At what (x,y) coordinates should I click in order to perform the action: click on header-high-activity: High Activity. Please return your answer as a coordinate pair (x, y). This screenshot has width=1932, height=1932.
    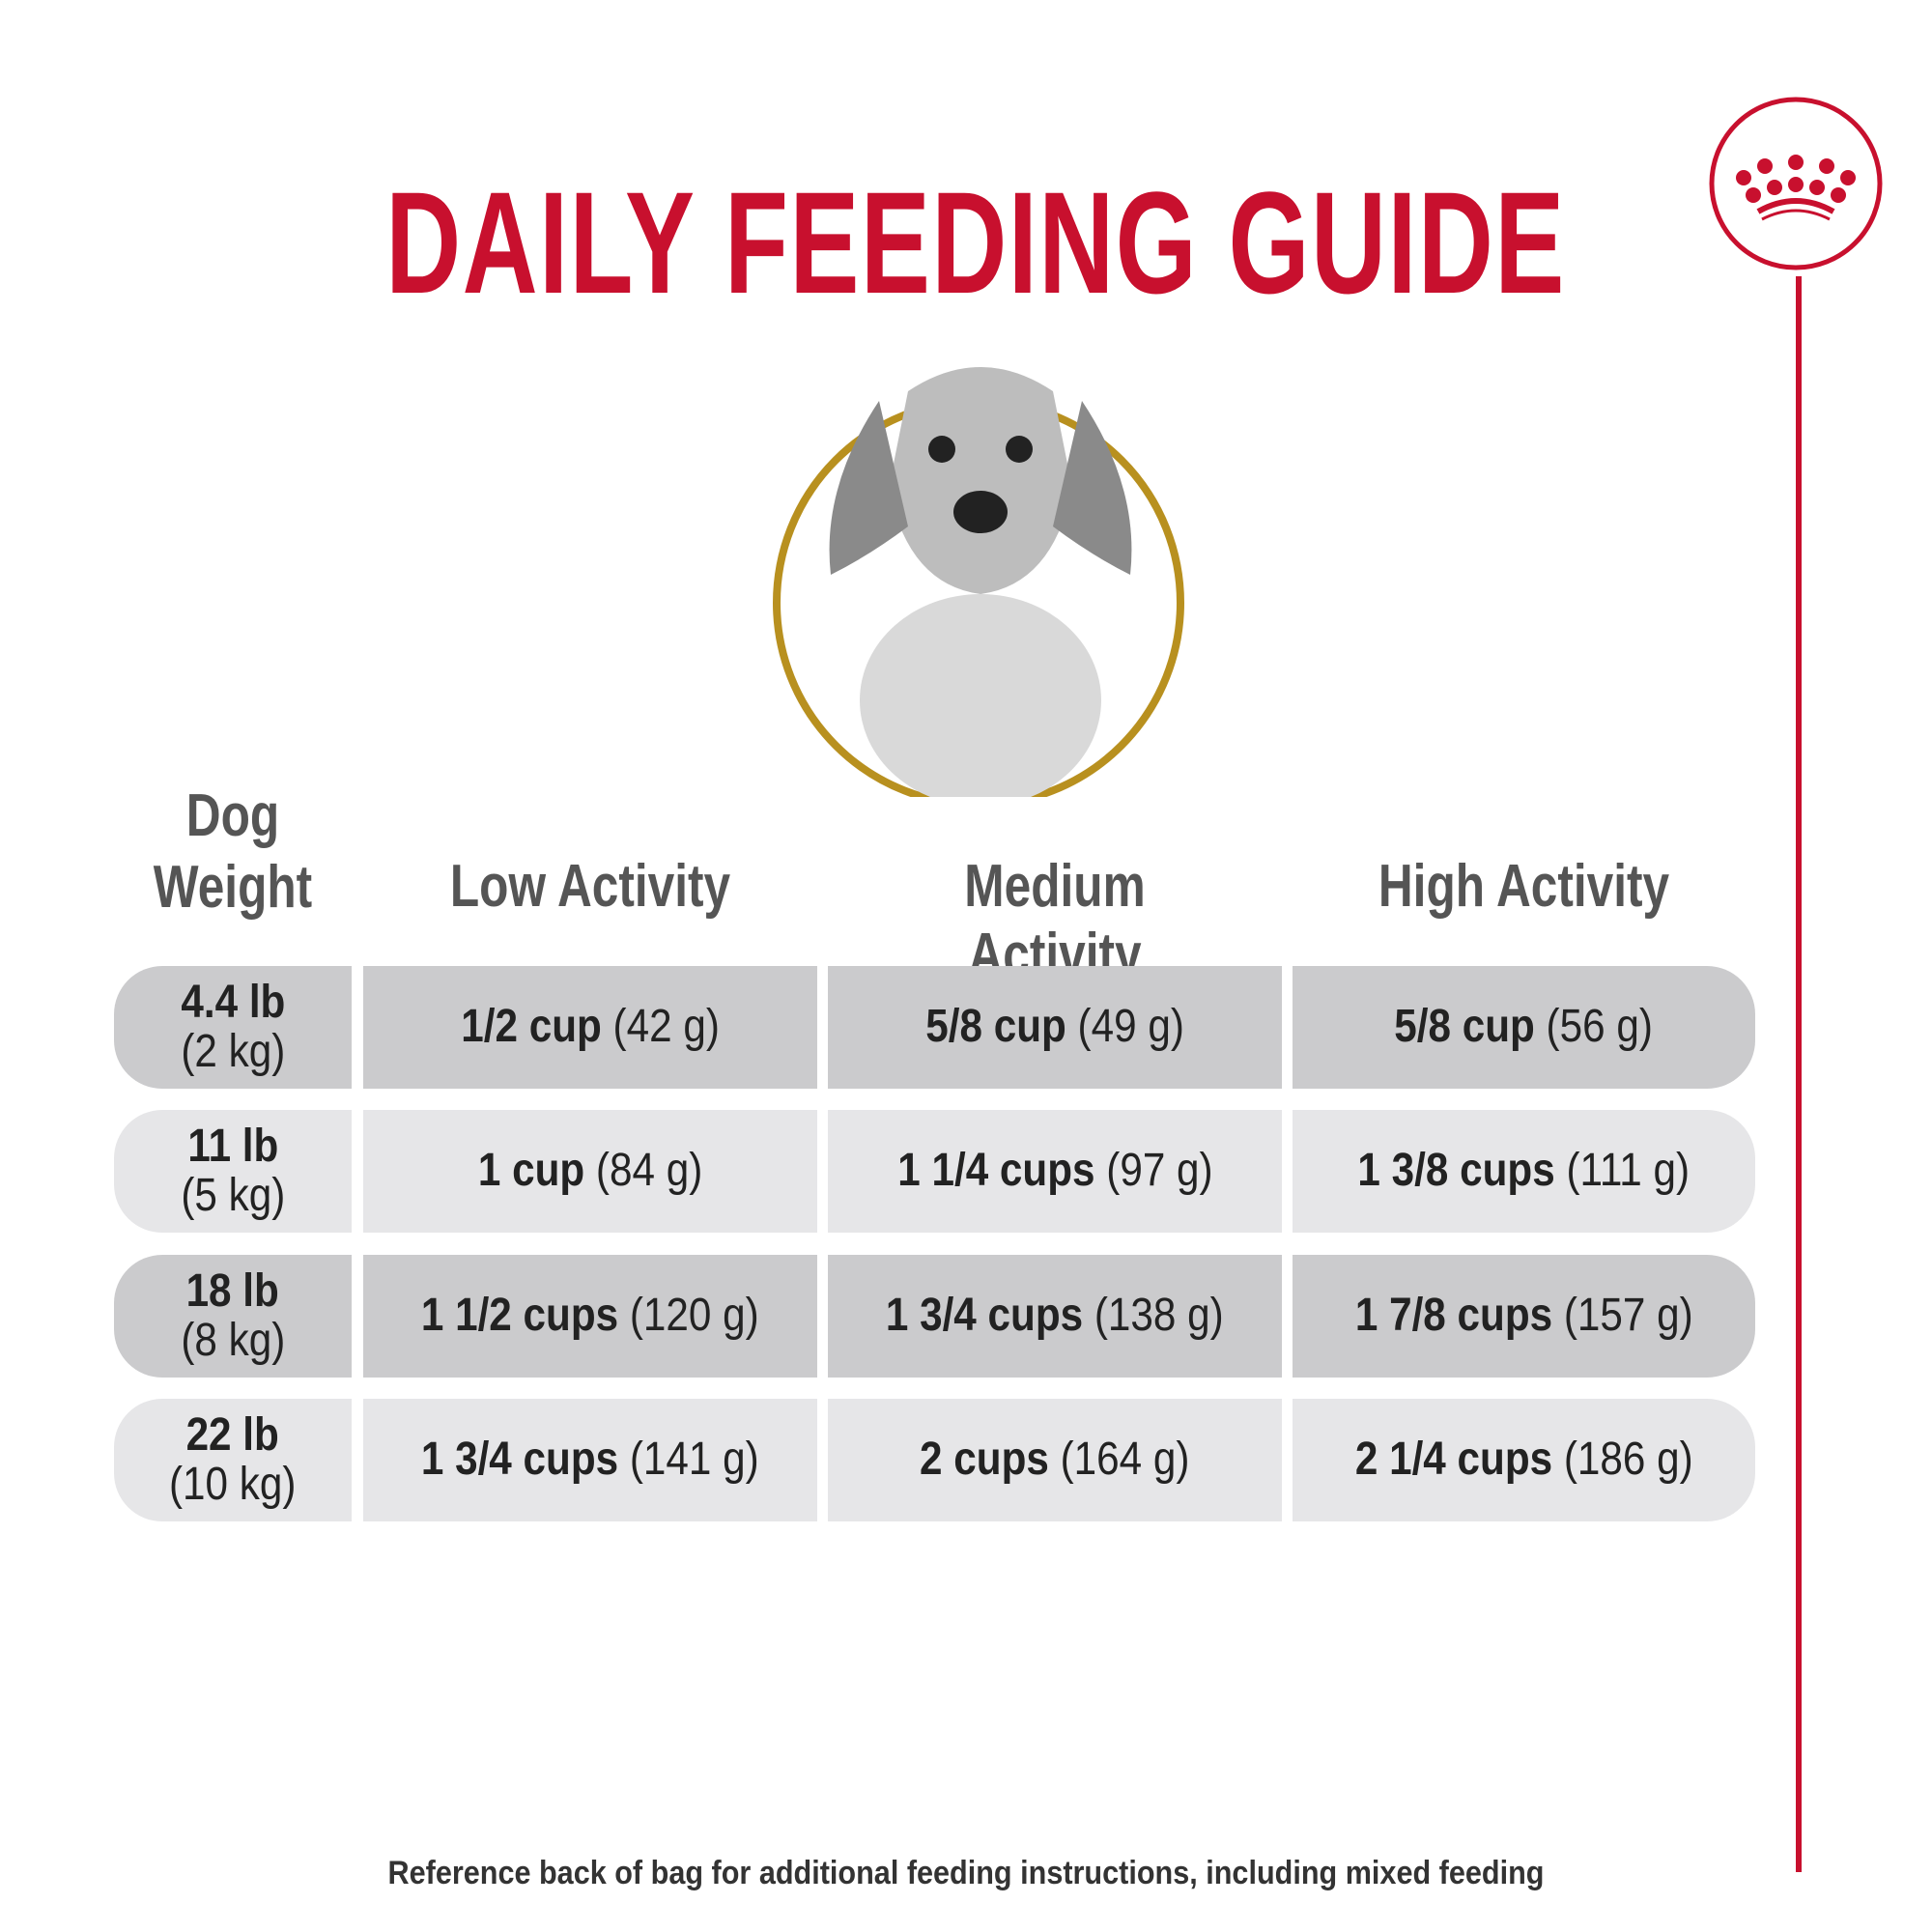
    Looking at the image, I should click on (1524, 886).